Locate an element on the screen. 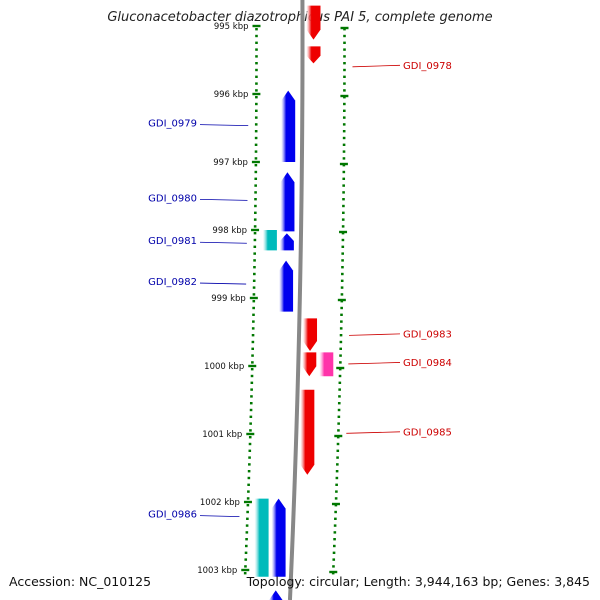  gene-label: GDI_0980 is located at coordinates (172, 198).